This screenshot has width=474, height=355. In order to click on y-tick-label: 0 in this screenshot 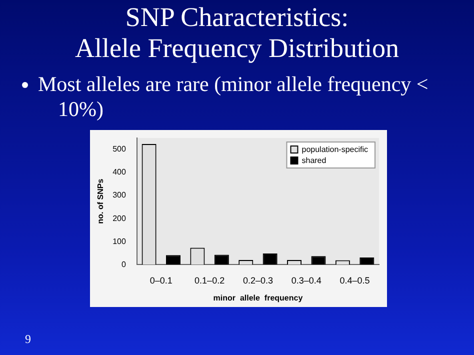, I will do `click(123, 264)`.